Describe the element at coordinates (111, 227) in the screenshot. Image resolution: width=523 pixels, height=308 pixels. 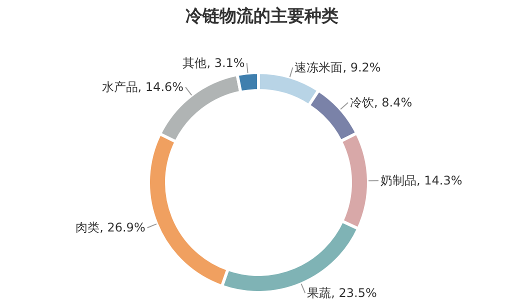
I see `slice-label: 肉类, 26.9%` at that location.